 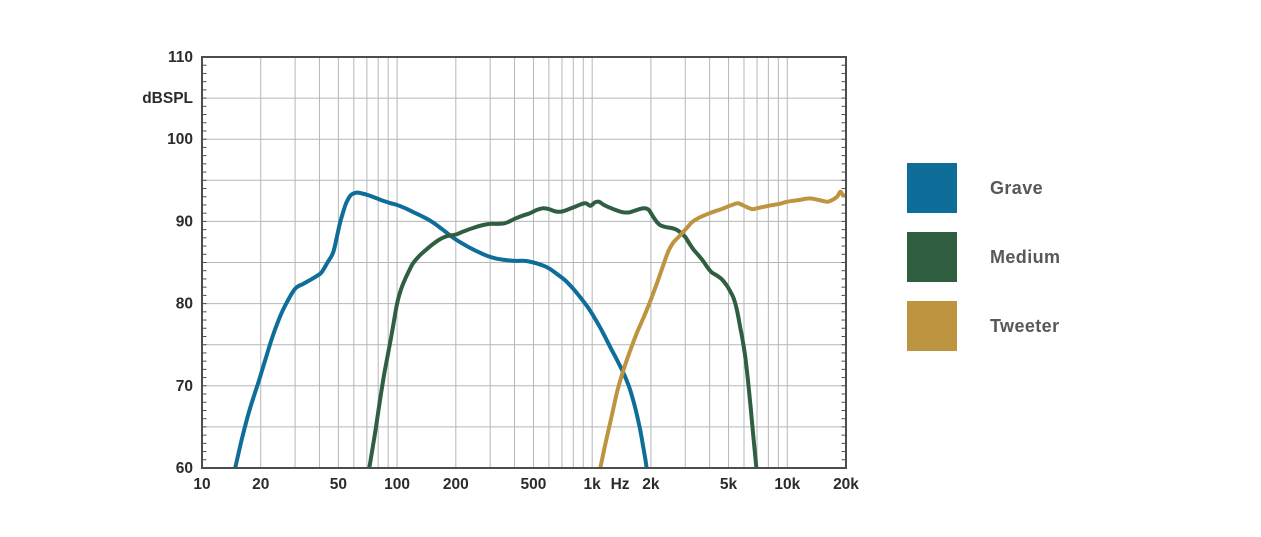 I want to click on legend-label-medium: Medium, so click(x=1025, y=256).